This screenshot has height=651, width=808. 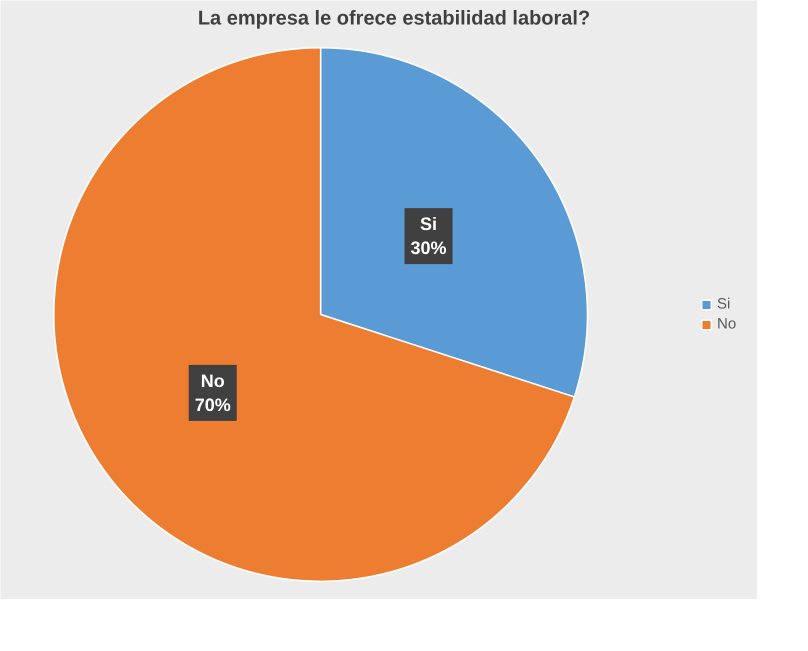 What do you see at coordinates (724, 304) in the screenshot?
I see `legend-label: Si` at bounding box center [724, 304].